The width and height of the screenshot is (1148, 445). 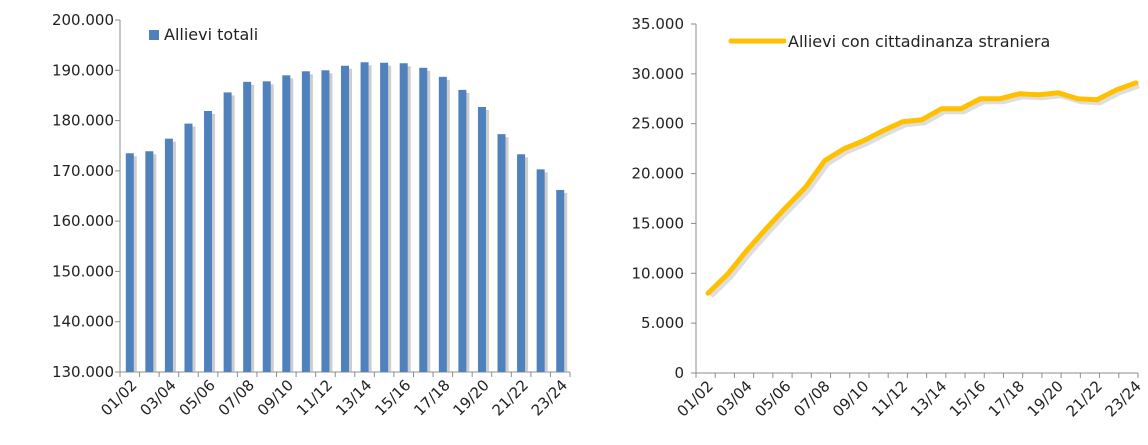 What do you see at coordinates (658, 273) in the screenshot?
I see `y-tick-label: 10.000` at bounding box center [658, 273].